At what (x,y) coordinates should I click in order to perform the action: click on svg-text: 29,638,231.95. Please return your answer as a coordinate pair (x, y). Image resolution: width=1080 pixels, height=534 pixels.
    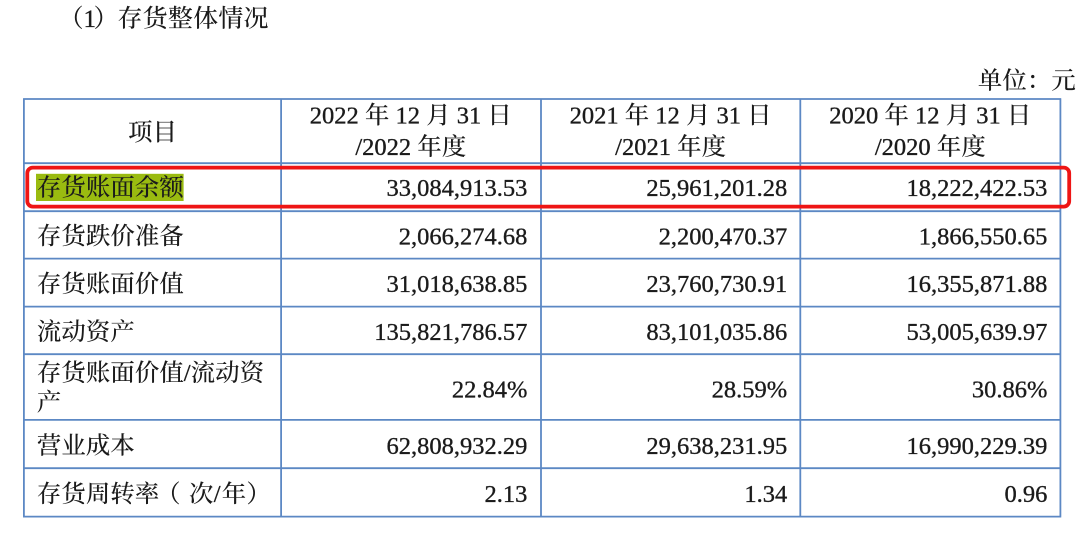
    Looking at the image, I should click on (716, 446).